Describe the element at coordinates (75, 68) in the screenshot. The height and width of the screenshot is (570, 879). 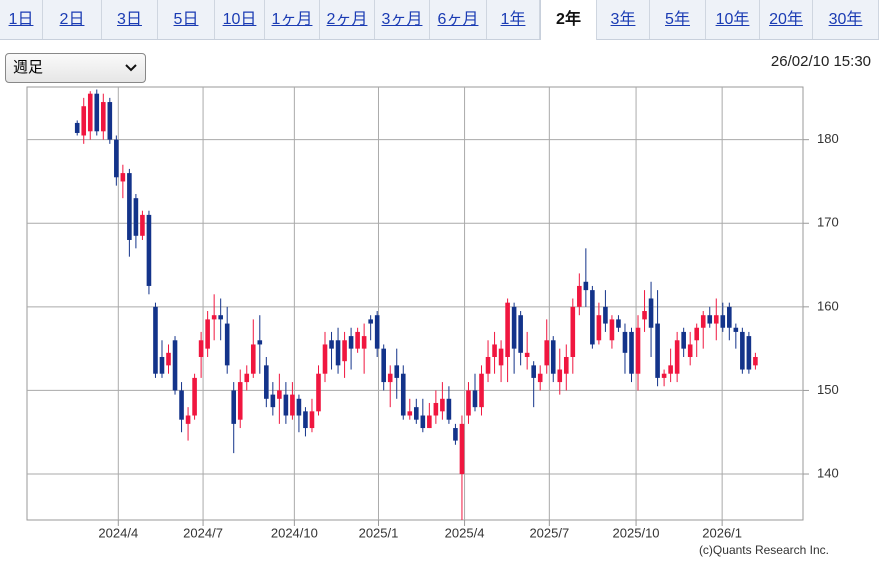
I see `period-select: 週足` at that location.